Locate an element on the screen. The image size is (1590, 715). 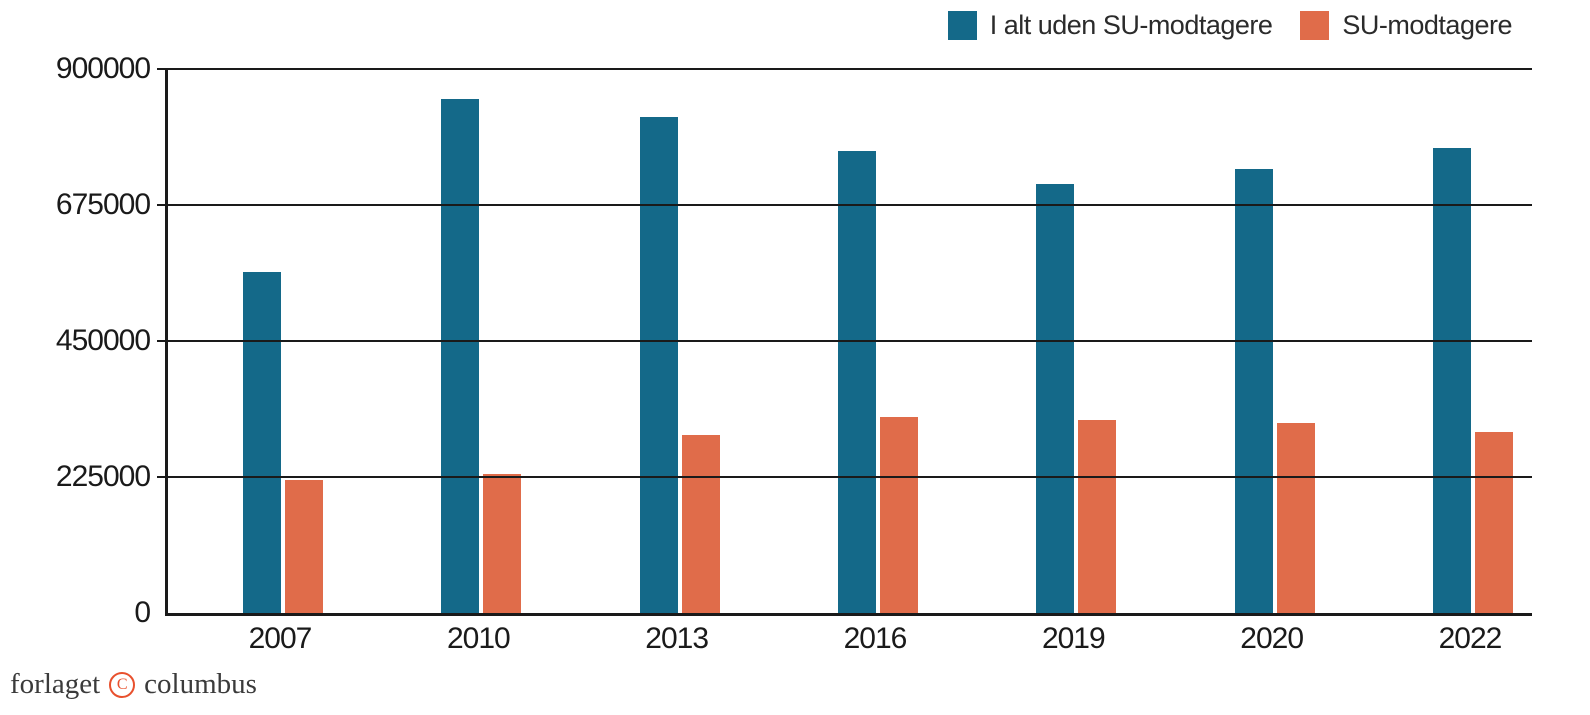
x-tick-label-2007: 2007 is located at coordinates (280, 638).